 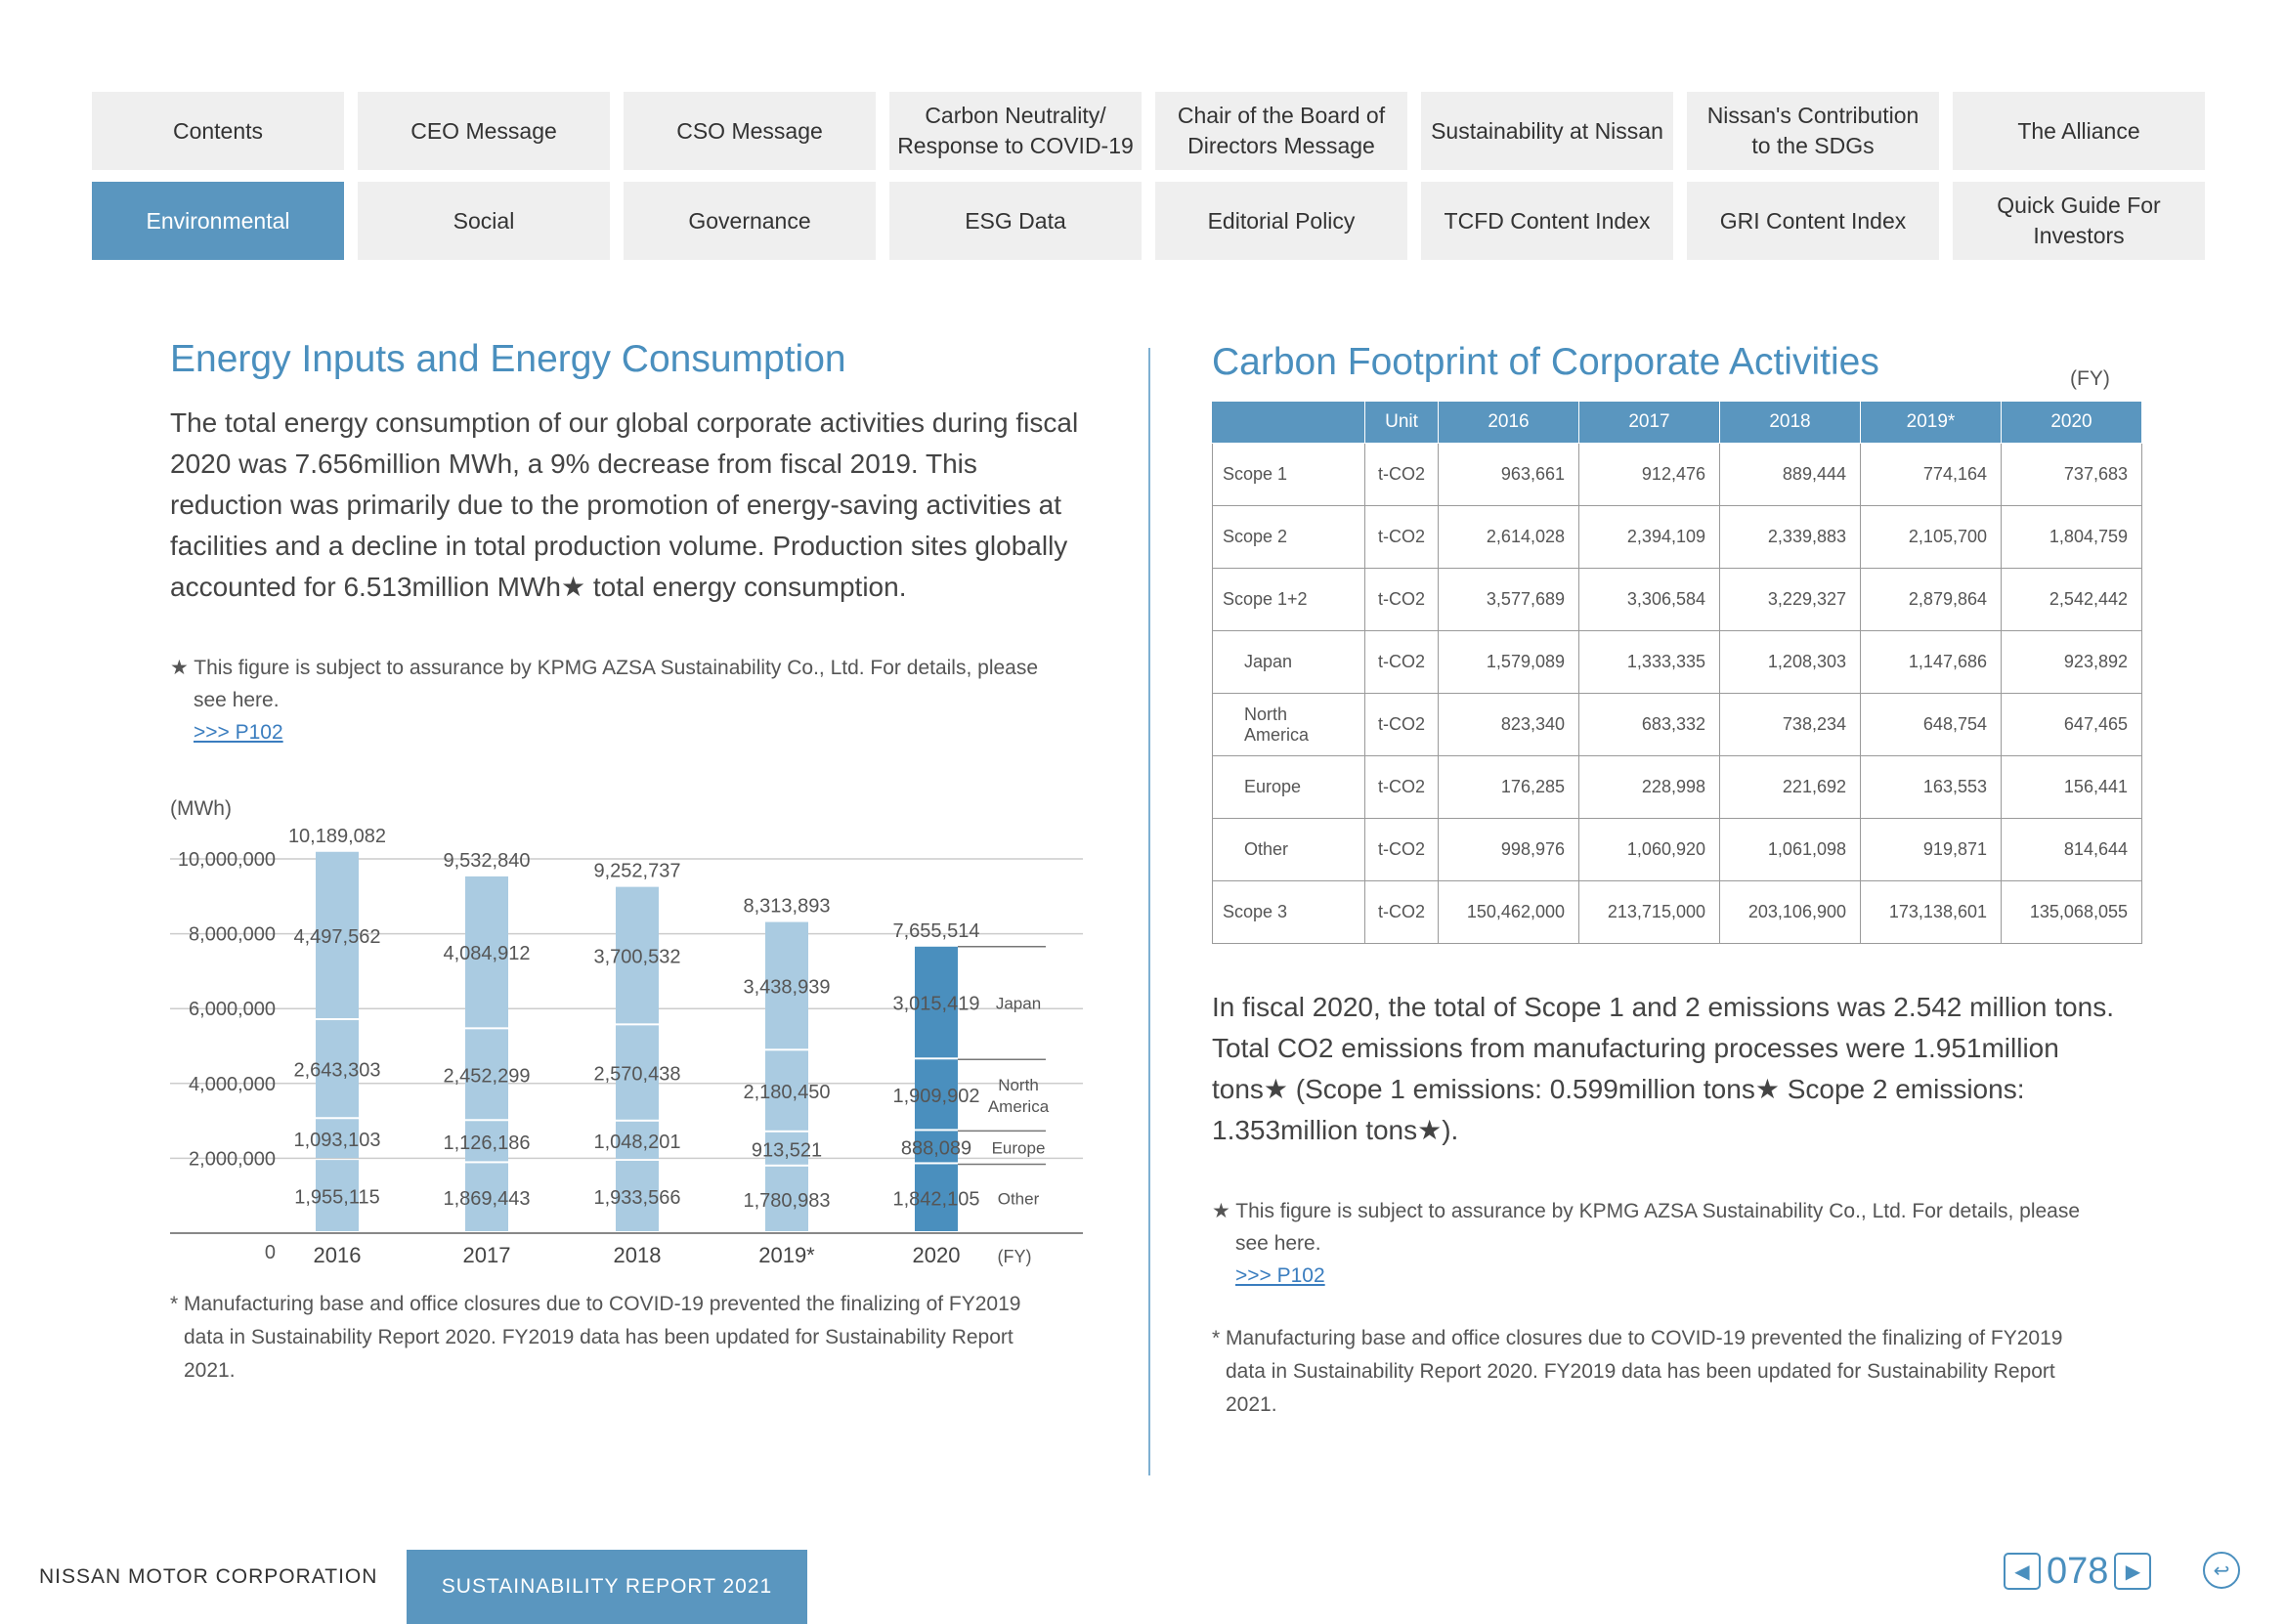 What do you see at coordinates (2078, 1571) in the screenshot?
I see `page-number: 078` at bounding box center [2078, 1571].